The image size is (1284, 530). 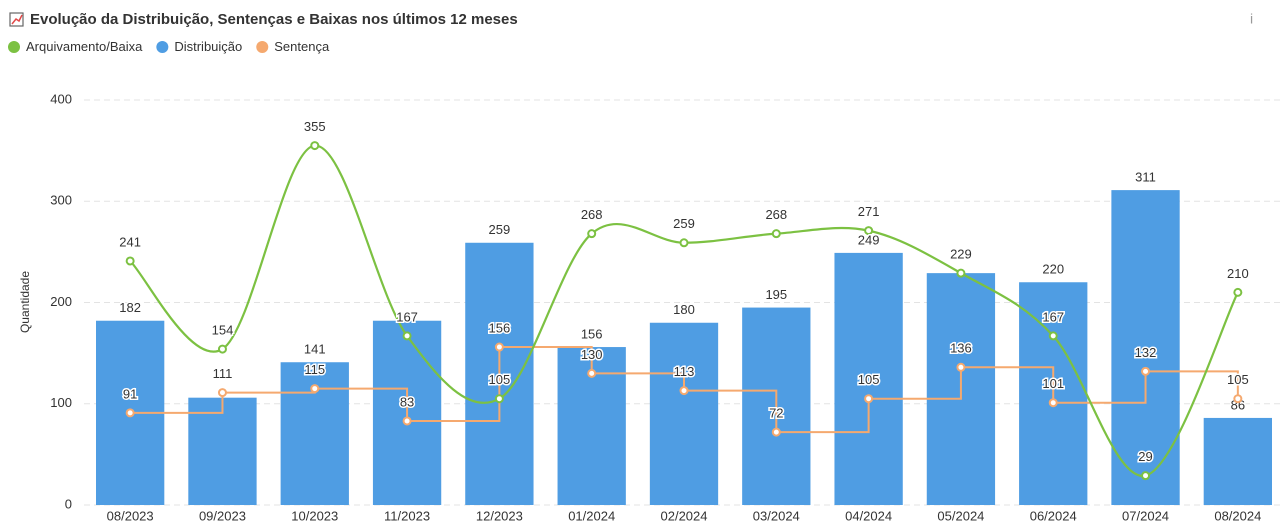 I want to click on title-icon, so click(x=16, y=19).